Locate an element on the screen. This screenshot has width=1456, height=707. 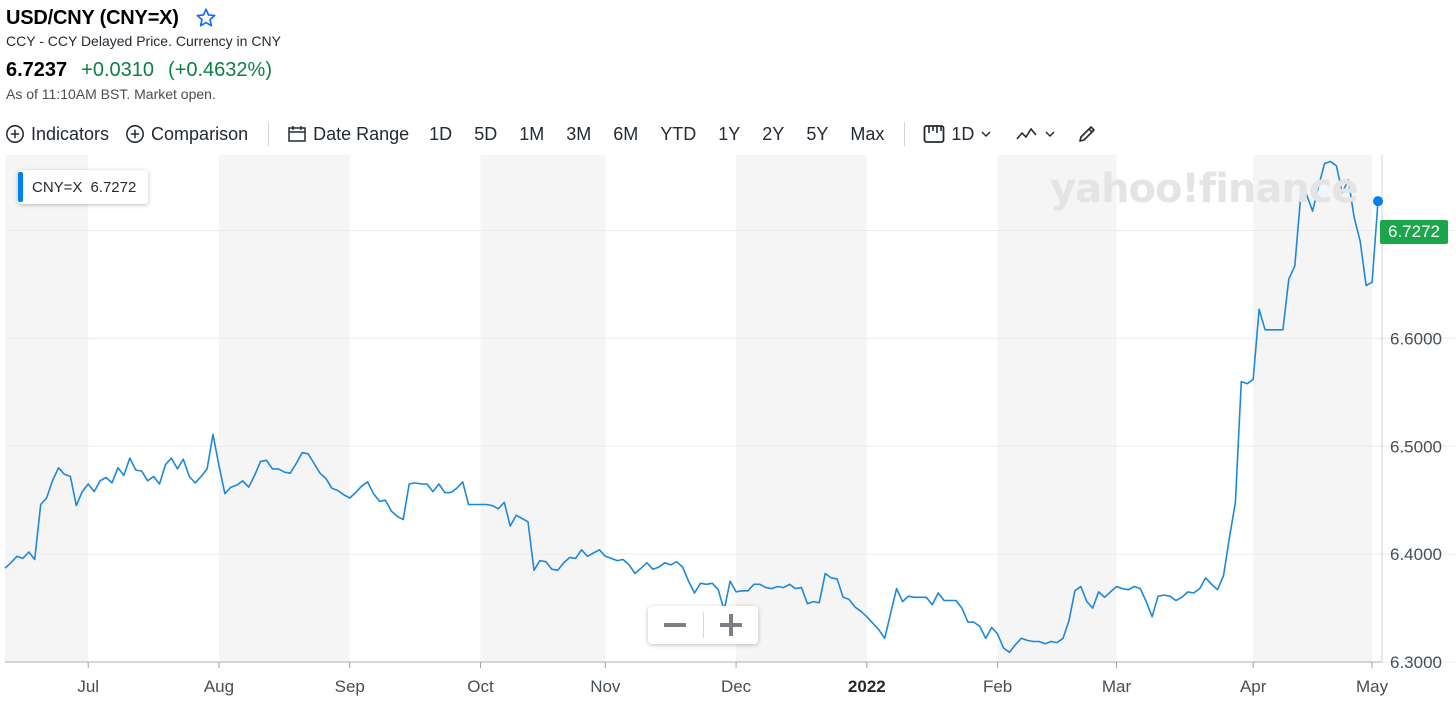
series-legend: CNY=X 6.7272 is located at coordinates (83, 187).